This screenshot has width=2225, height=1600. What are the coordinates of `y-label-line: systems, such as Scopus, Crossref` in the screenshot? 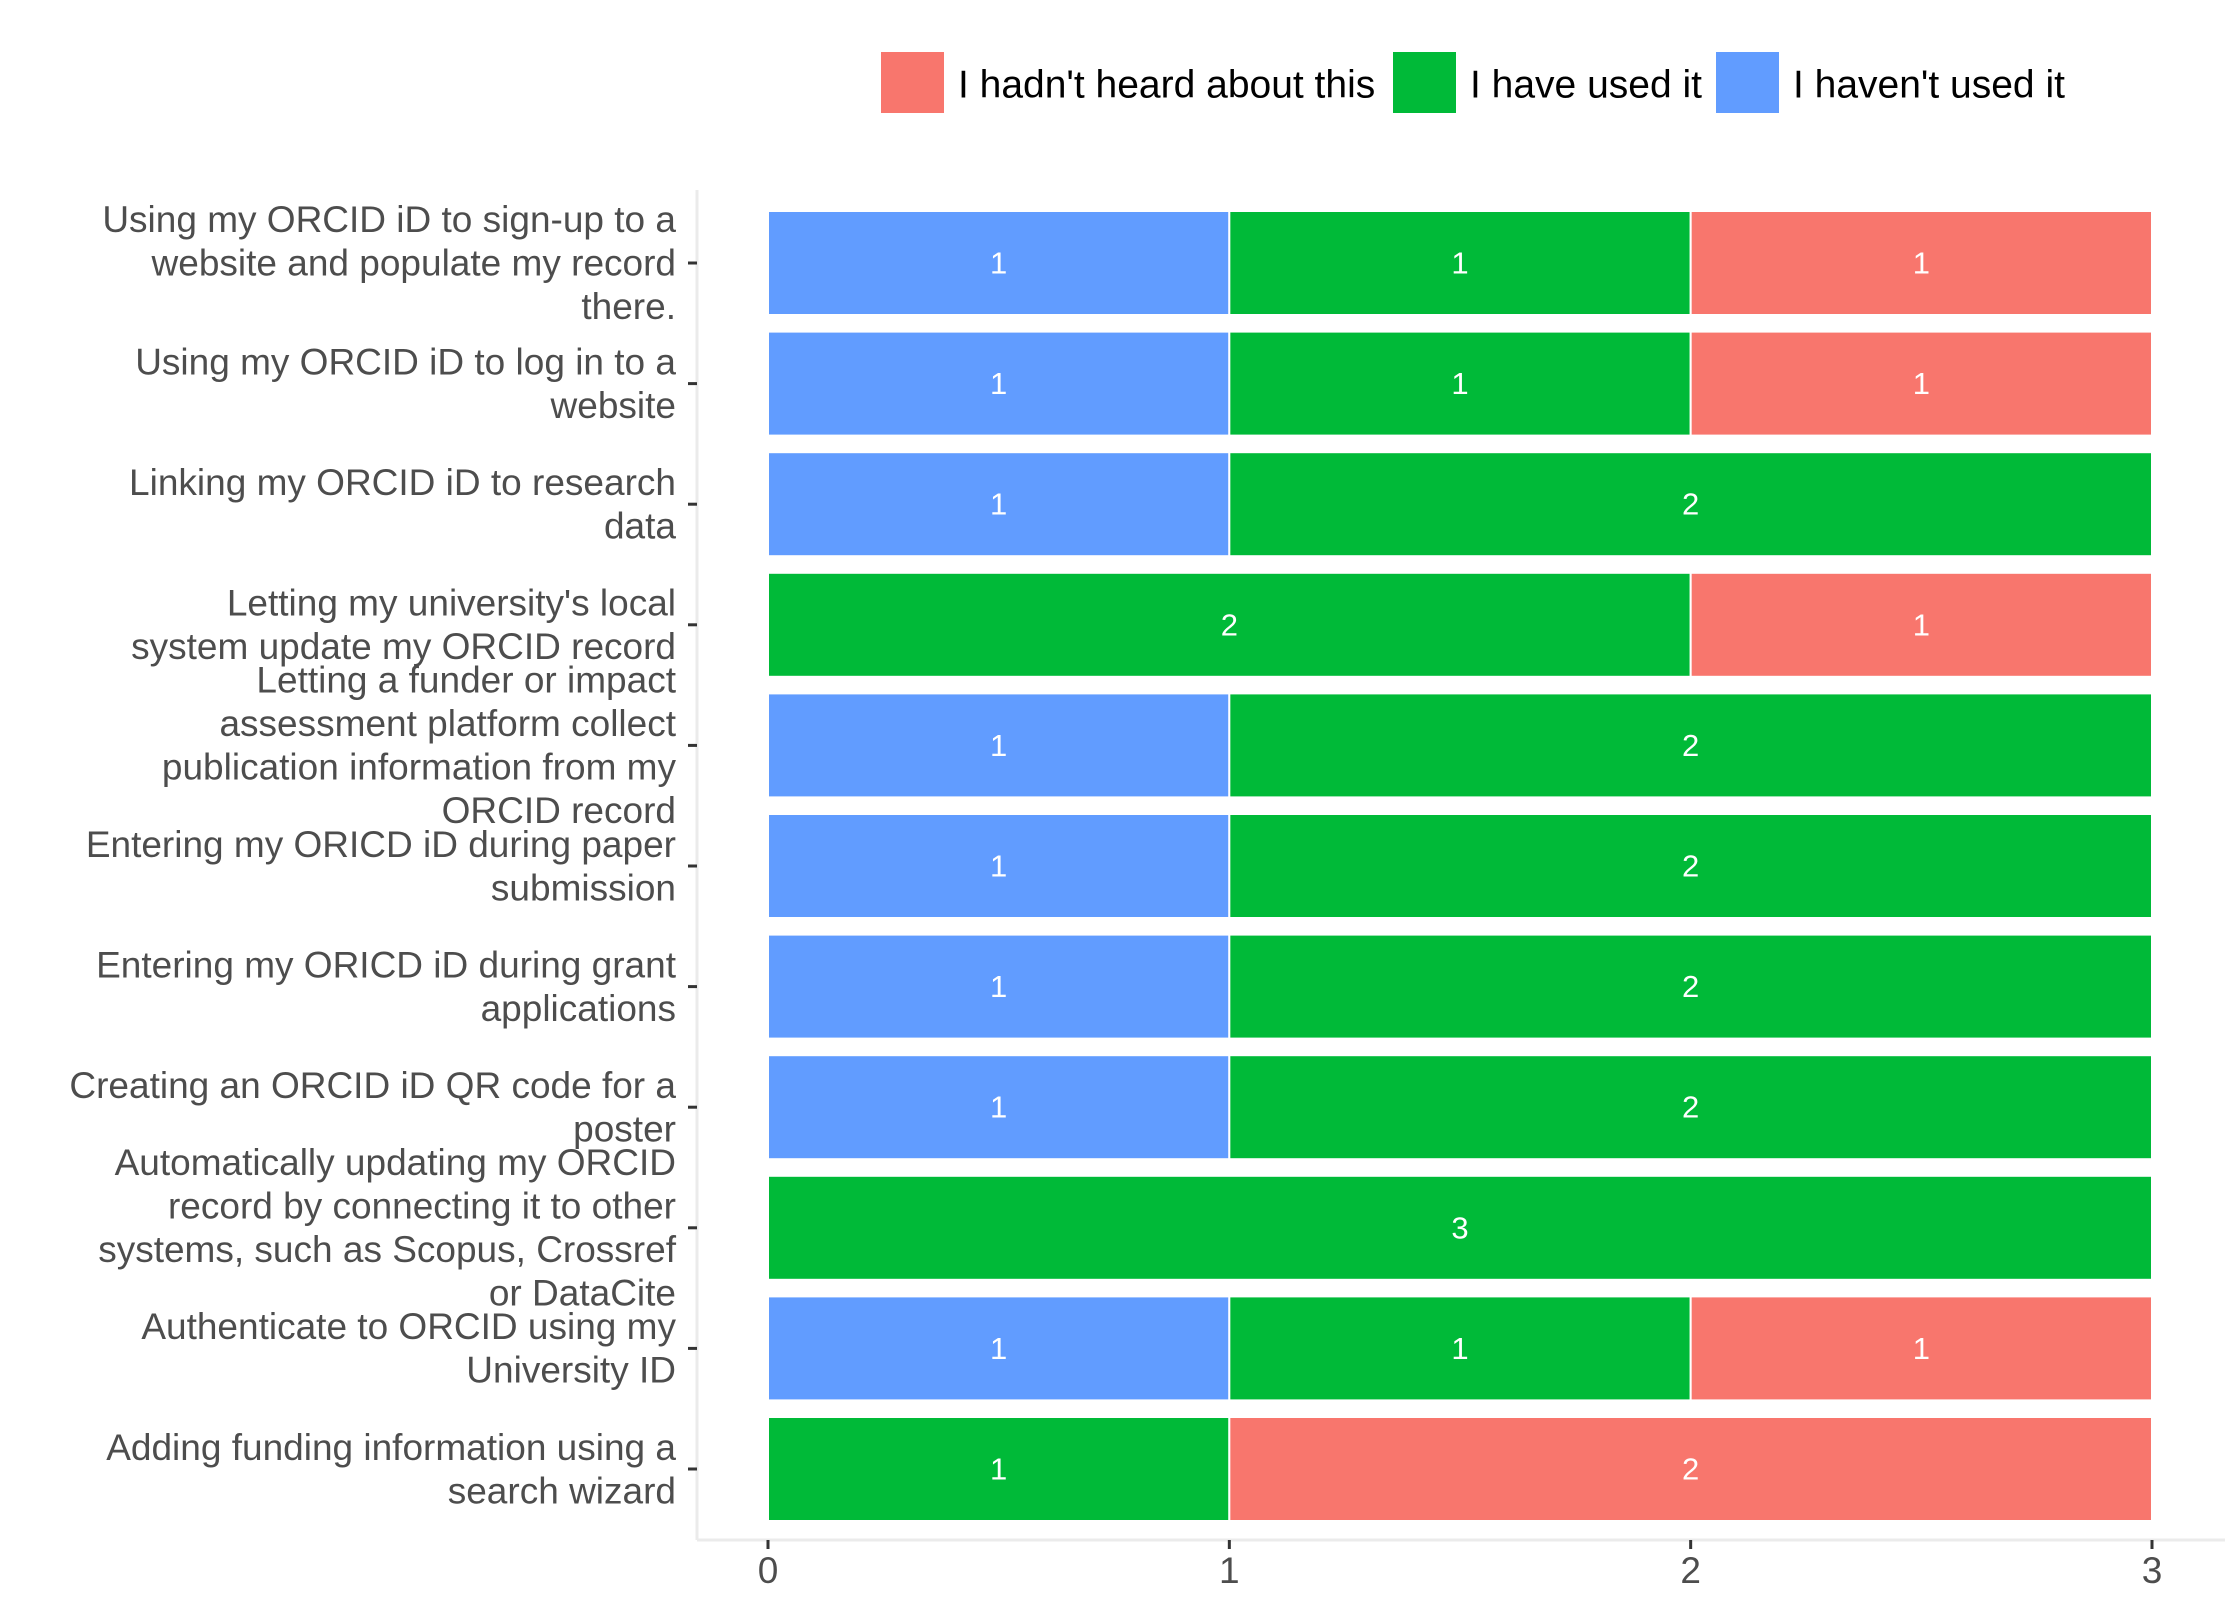 It's located at (387, 1249).